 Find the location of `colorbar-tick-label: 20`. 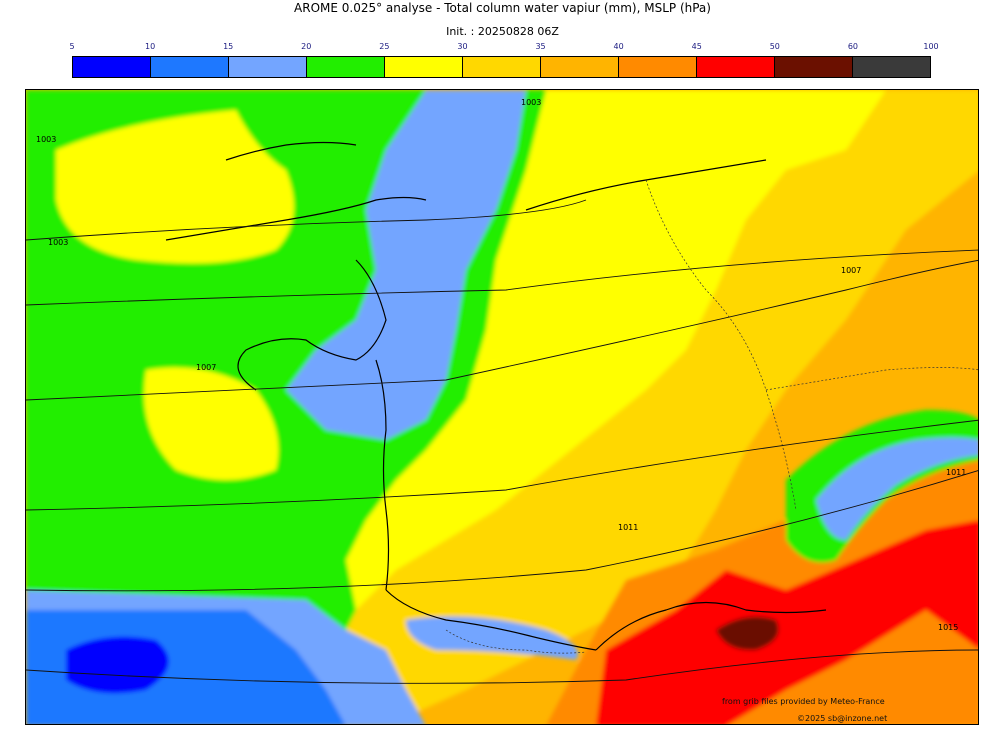

colorbar-tick-label: 20 is located at coordinates (306, 46).